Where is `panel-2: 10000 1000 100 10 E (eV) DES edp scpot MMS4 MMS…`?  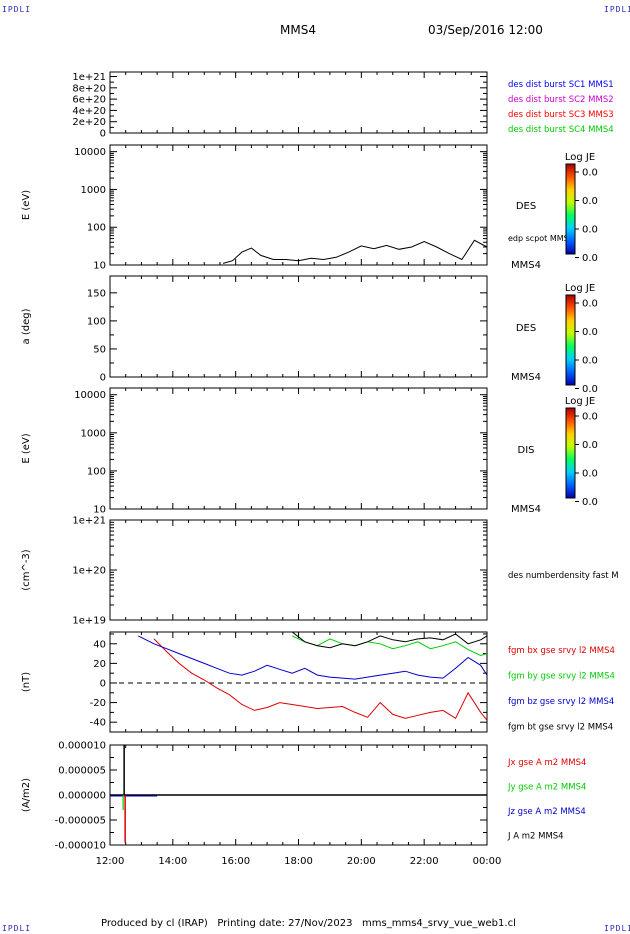 panel-2: 10000 1000 100 10 E (eV) DES edp scpot MMS4 MMS… is located at coordinates (309, 208).